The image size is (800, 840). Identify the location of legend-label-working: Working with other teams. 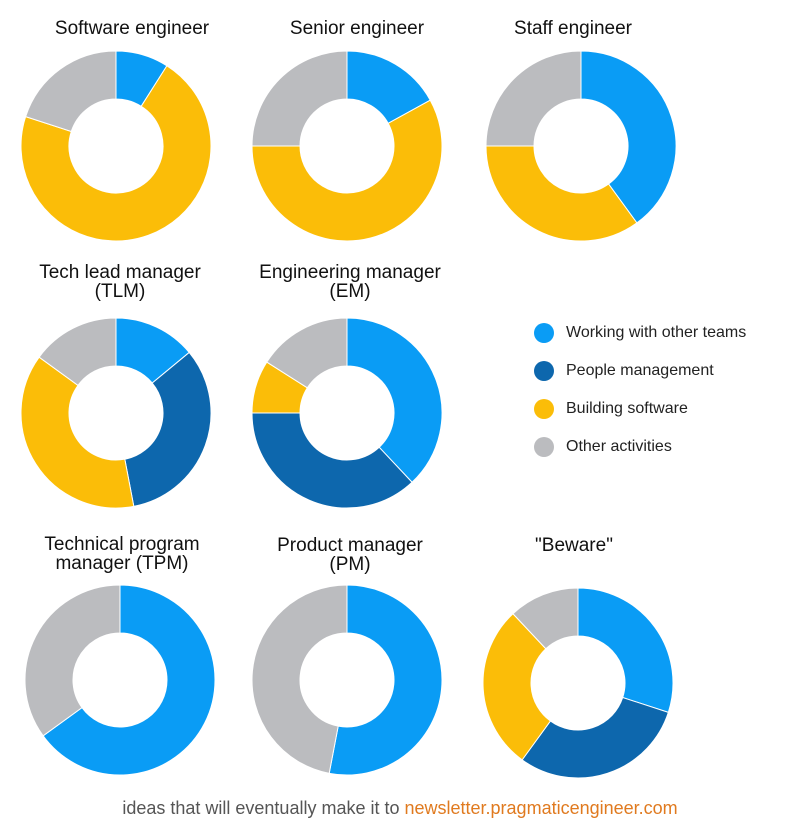
(656, 332).